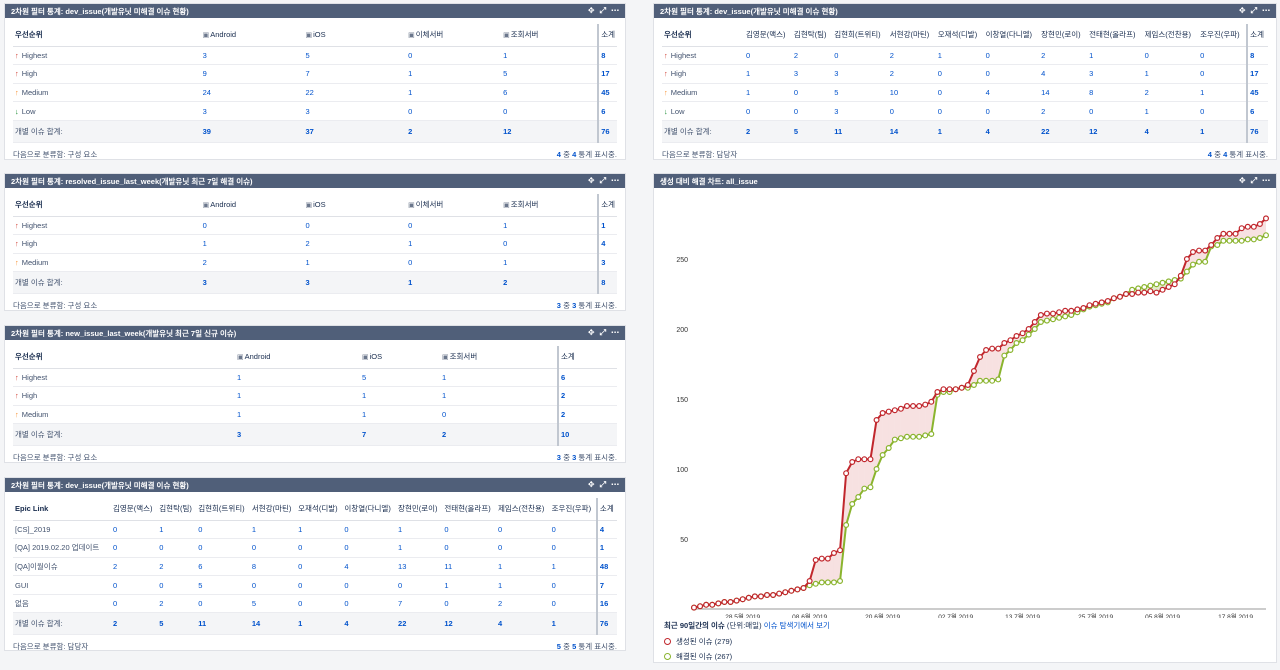  What do you see at coordinates (355, 93) in the screenshot?
I see `cell-count: 22` at bounding box center [355, 93].